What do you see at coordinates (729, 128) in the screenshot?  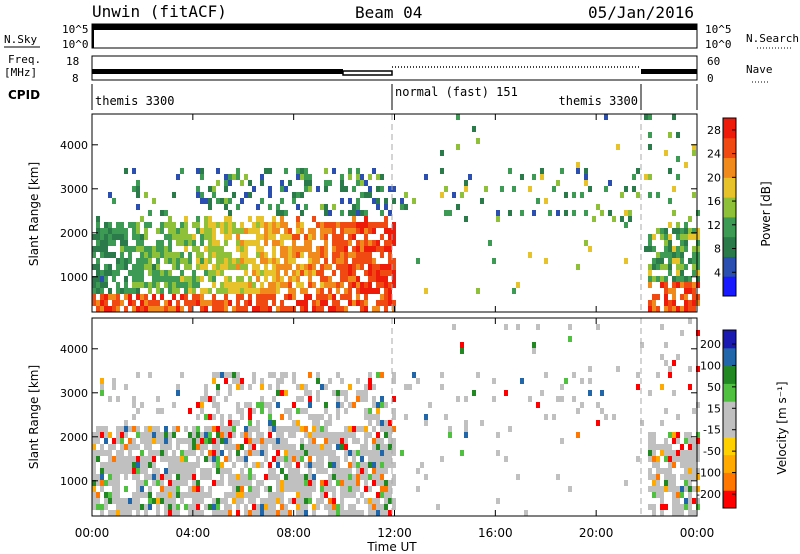 I see `power-colorbar-swatch` at bounding box center [729, 128].